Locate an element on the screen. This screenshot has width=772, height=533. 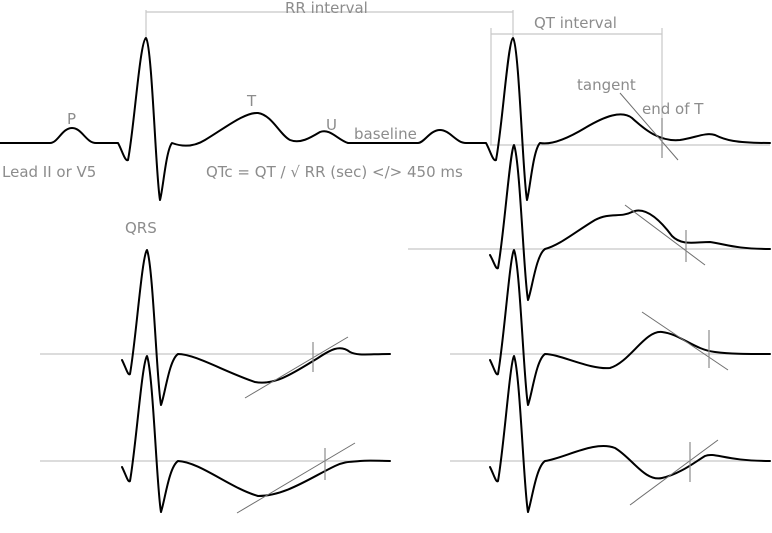
rr-interval-bracket is located at coordinates (329, 25).